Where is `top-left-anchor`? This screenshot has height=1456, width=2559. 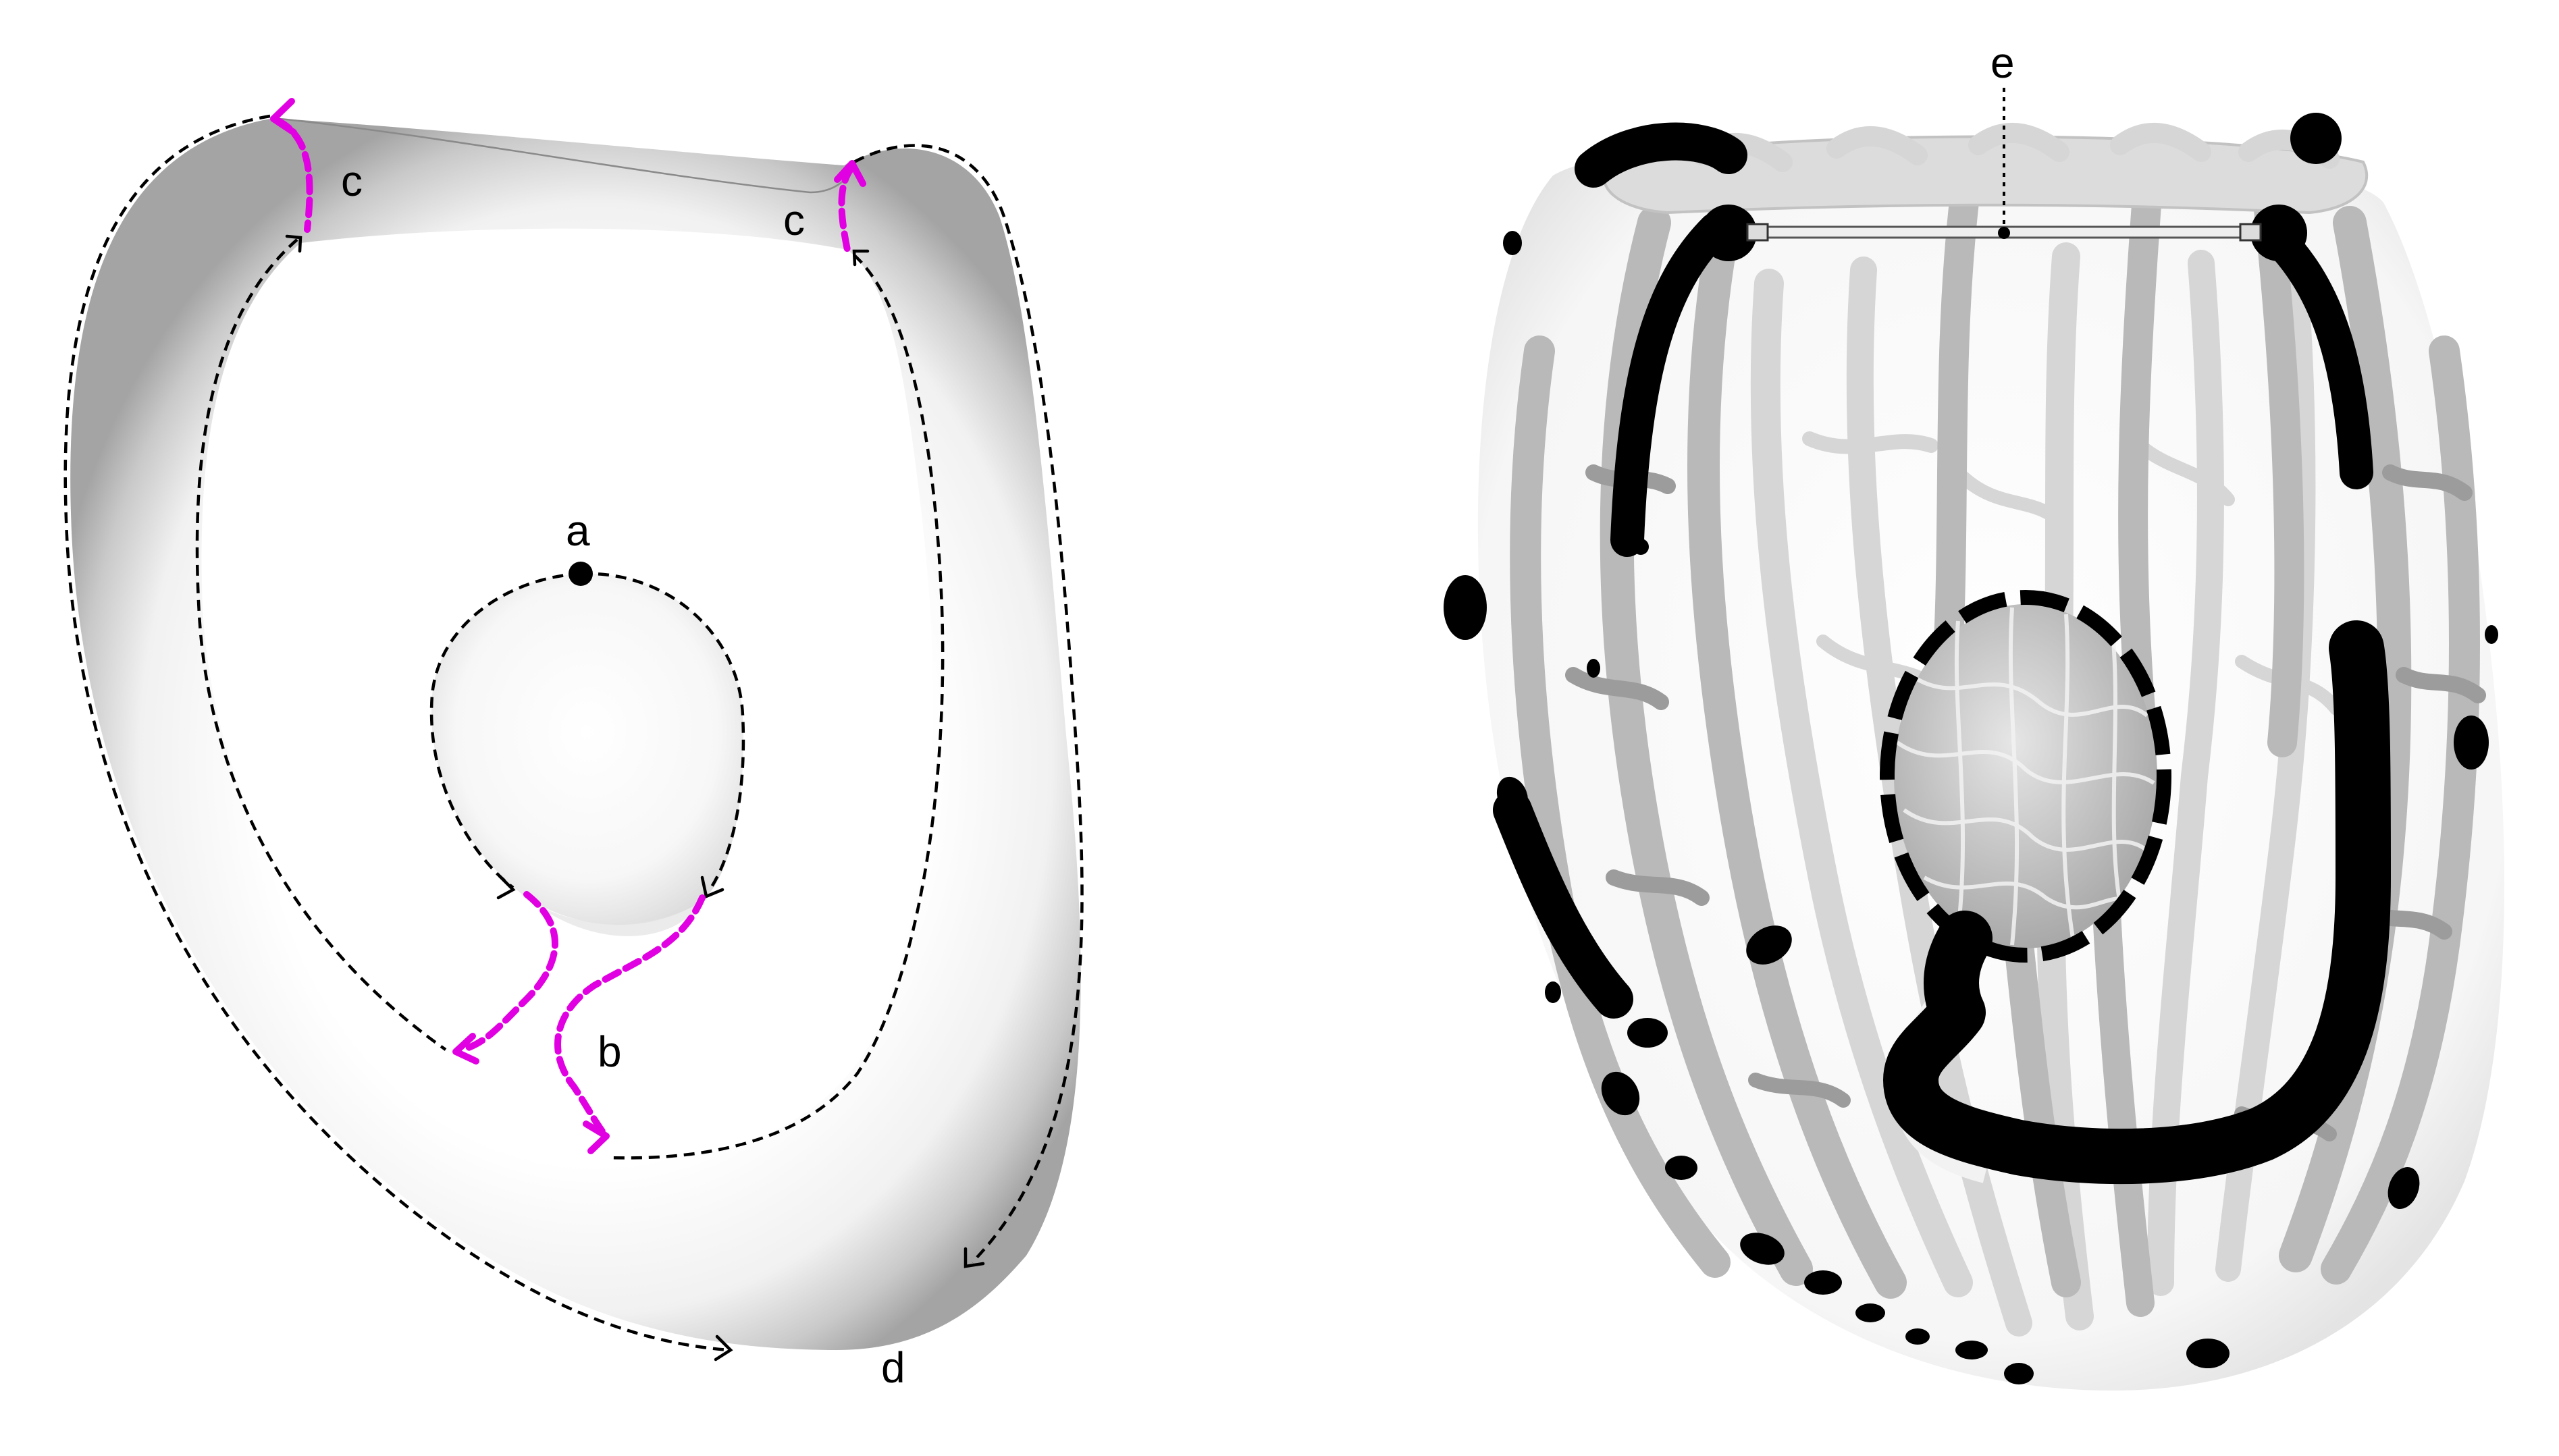
top-left-anchor is located at coordinates (1728, 233).